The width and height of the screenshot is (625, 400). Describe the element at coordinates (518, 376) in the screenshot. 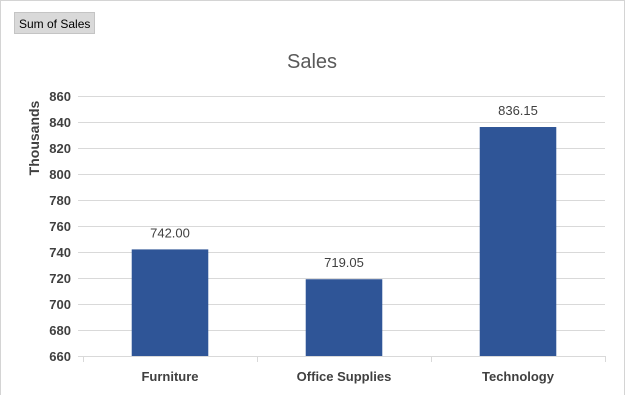

I see `x-tick-label: Technology` at that location.